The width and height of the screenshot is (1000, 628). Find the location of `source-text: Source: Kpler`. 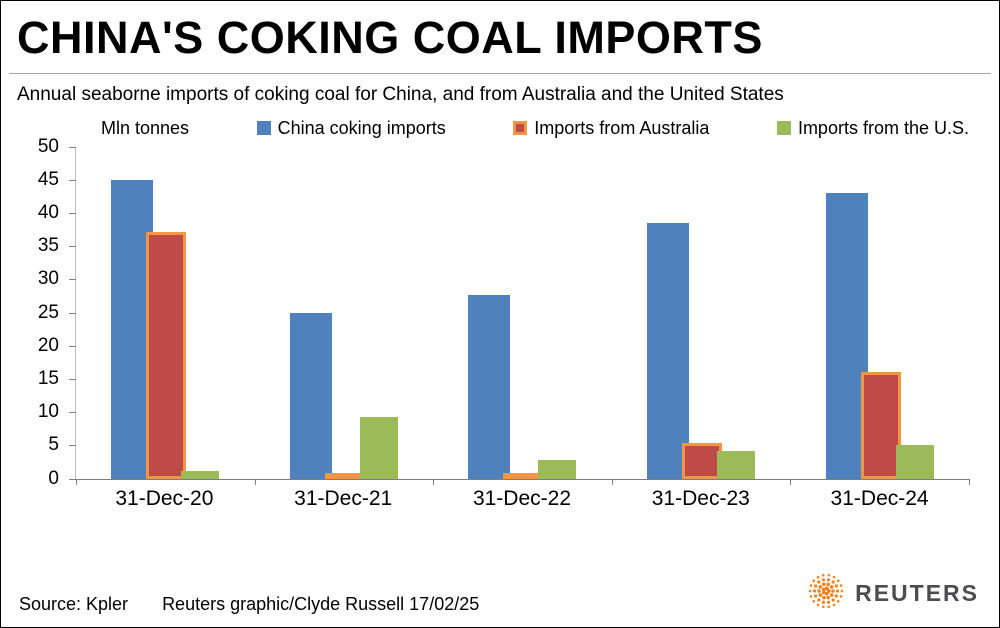

source-text: Source: Kpler is located at coordinates (74, 604).